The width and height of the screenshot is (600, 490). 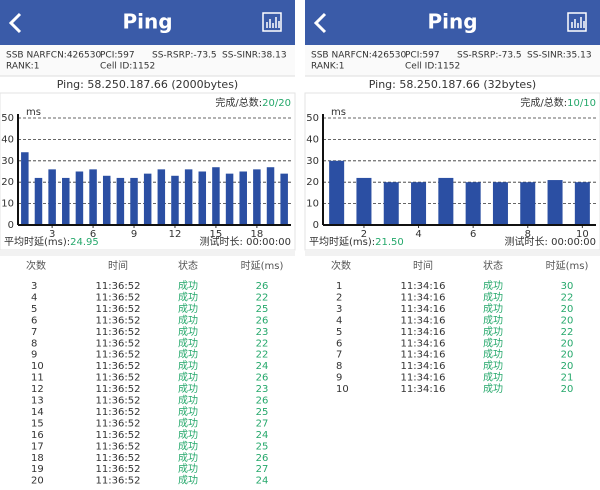 I want to click on progress-value: 20/20, so click(x=276, y=103).